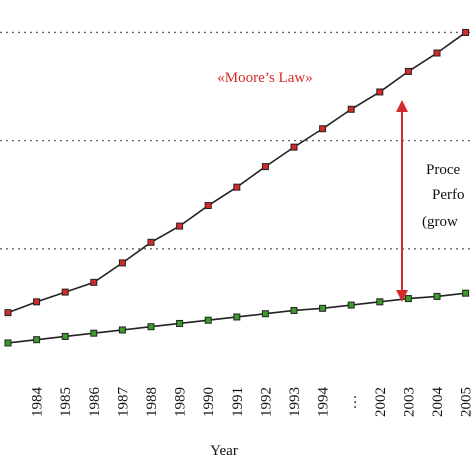 The image size is (474, 474). What do you see at coordinates (181, 402) in the screenshot?
I see `x-tick-label: 1989` at bounding box center [181, 402].